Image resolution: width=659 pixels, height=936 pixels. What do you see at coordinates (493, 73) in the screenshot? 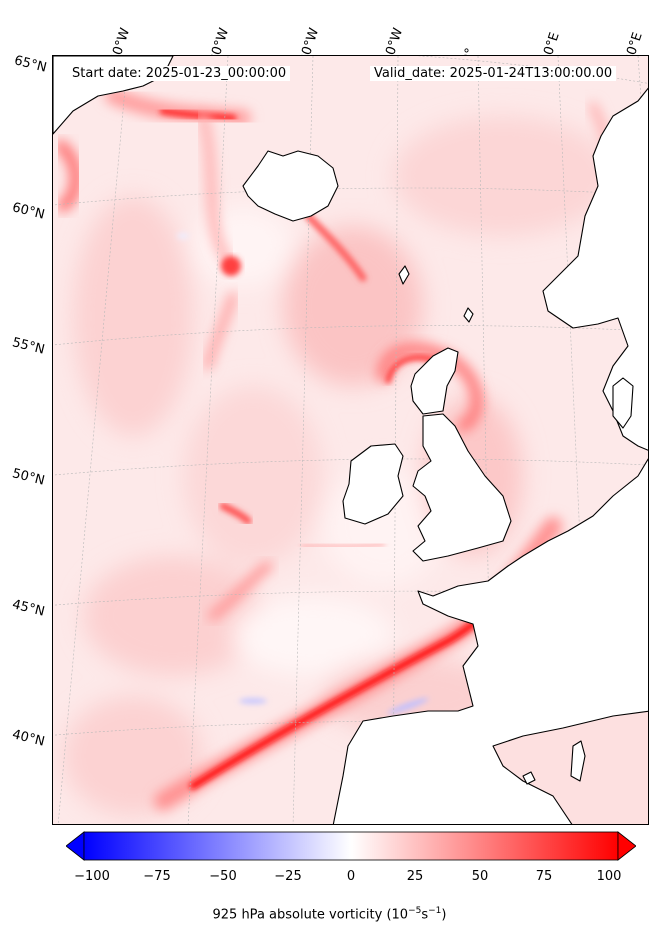
I see `valid-date-label: Valid_date: 2025-01-24T13:00:00.00` at bounding box center [493, 73].